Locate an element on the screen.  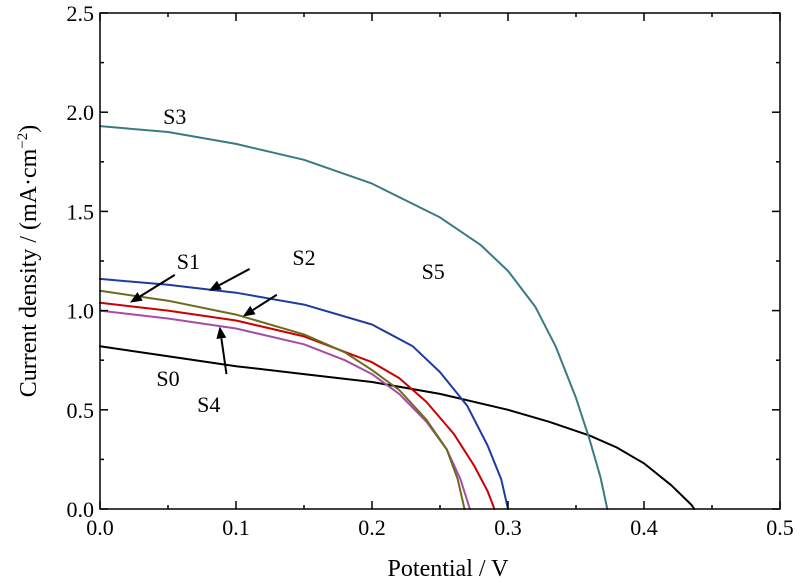
curve-label-s5: S5 is located at coordinates (433, 271).